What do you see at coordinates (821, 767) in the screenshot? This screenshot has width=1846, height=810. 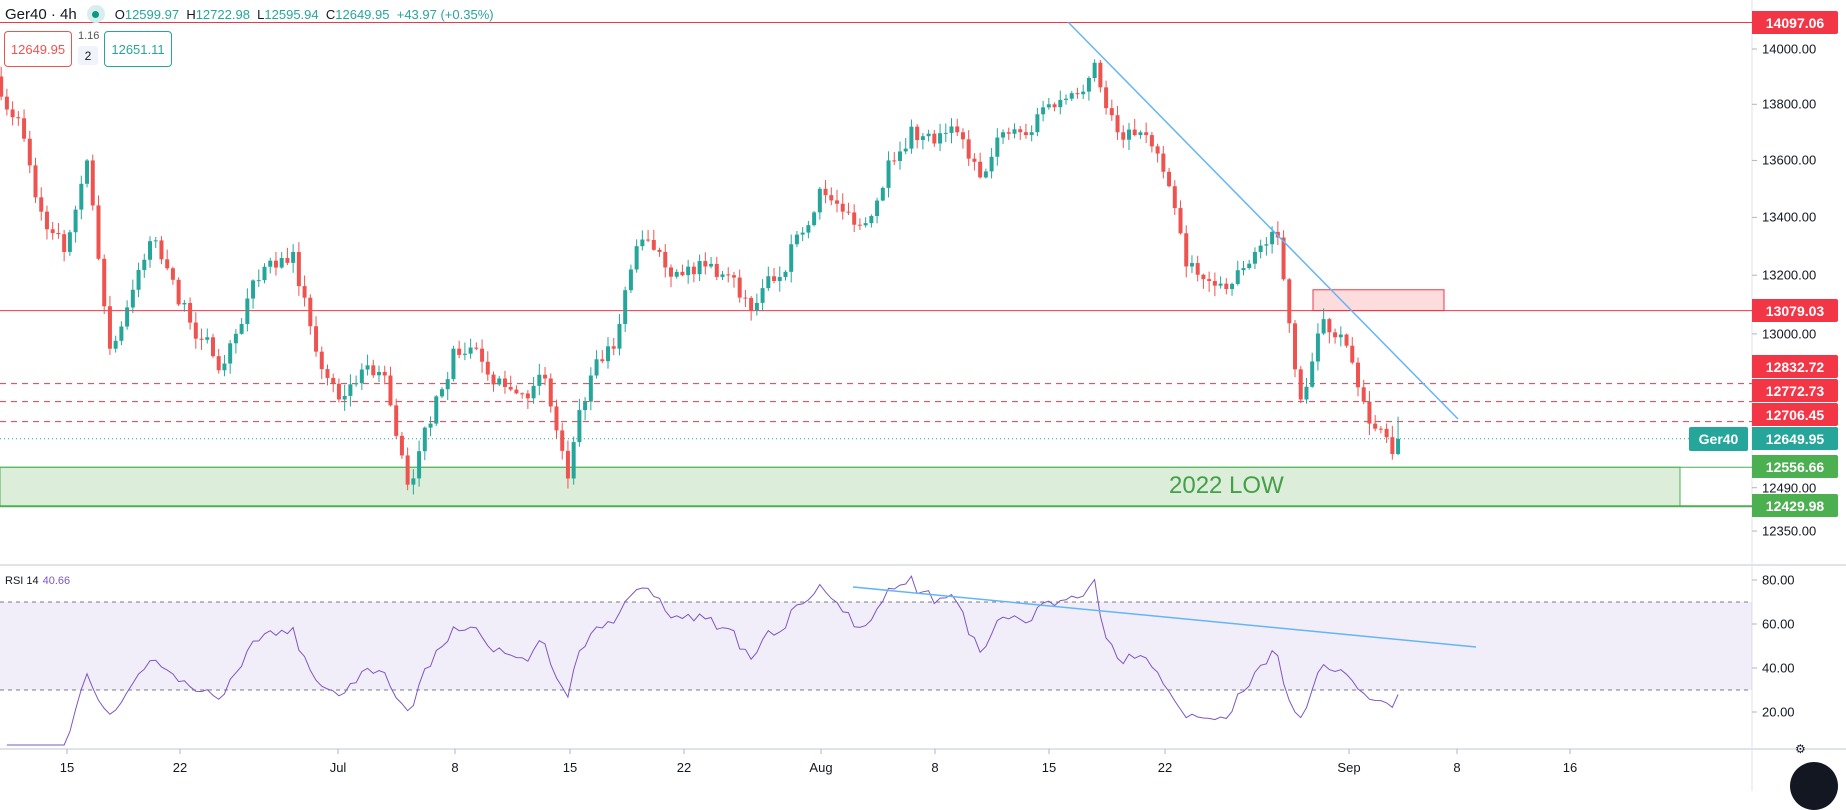 I see `time-tick-label: Aug` at bounding box center [821, 767].